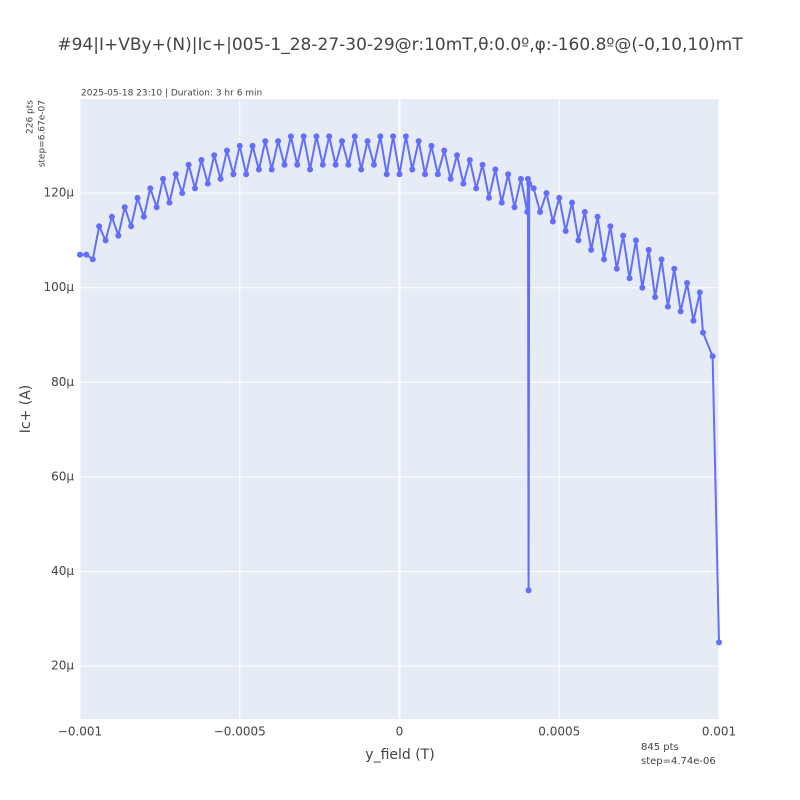 The width and height of the screenshot is (800, 800). Describe the element at coordinates (62, 571) in the screenshot. I see `y-tick-label: 40µ` at that location.